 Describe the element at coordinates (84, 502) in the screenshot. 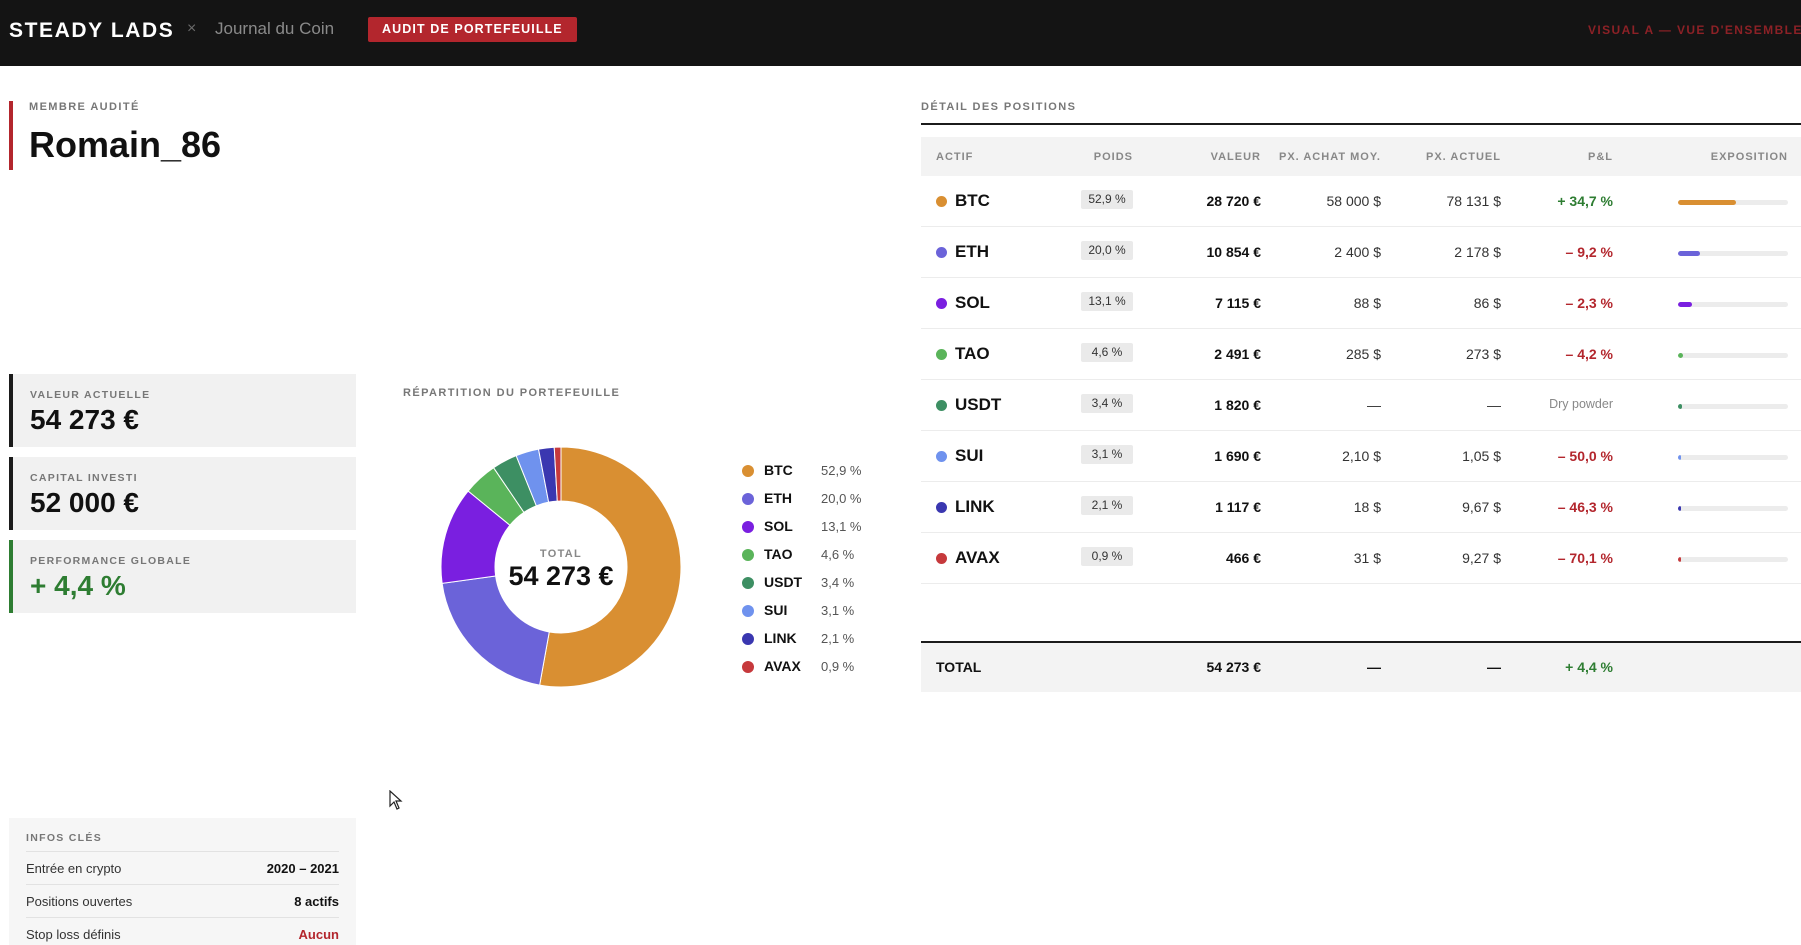

I see `kpi-value: 52 000 €` at that location.